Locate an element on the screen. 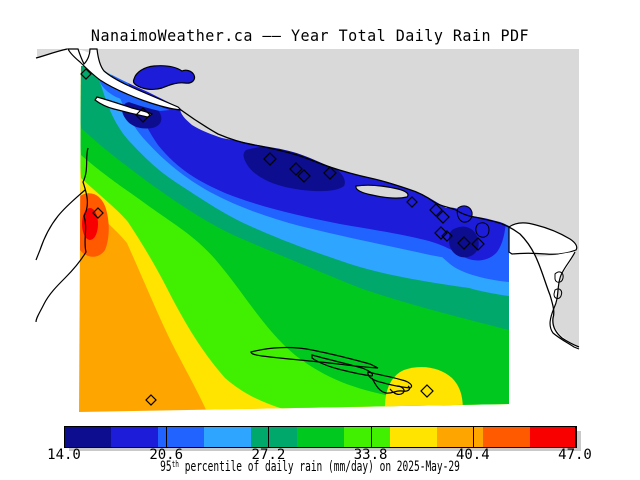 This screenshot has width=640, height=480. peninsula is located at coordinates (543, 238).